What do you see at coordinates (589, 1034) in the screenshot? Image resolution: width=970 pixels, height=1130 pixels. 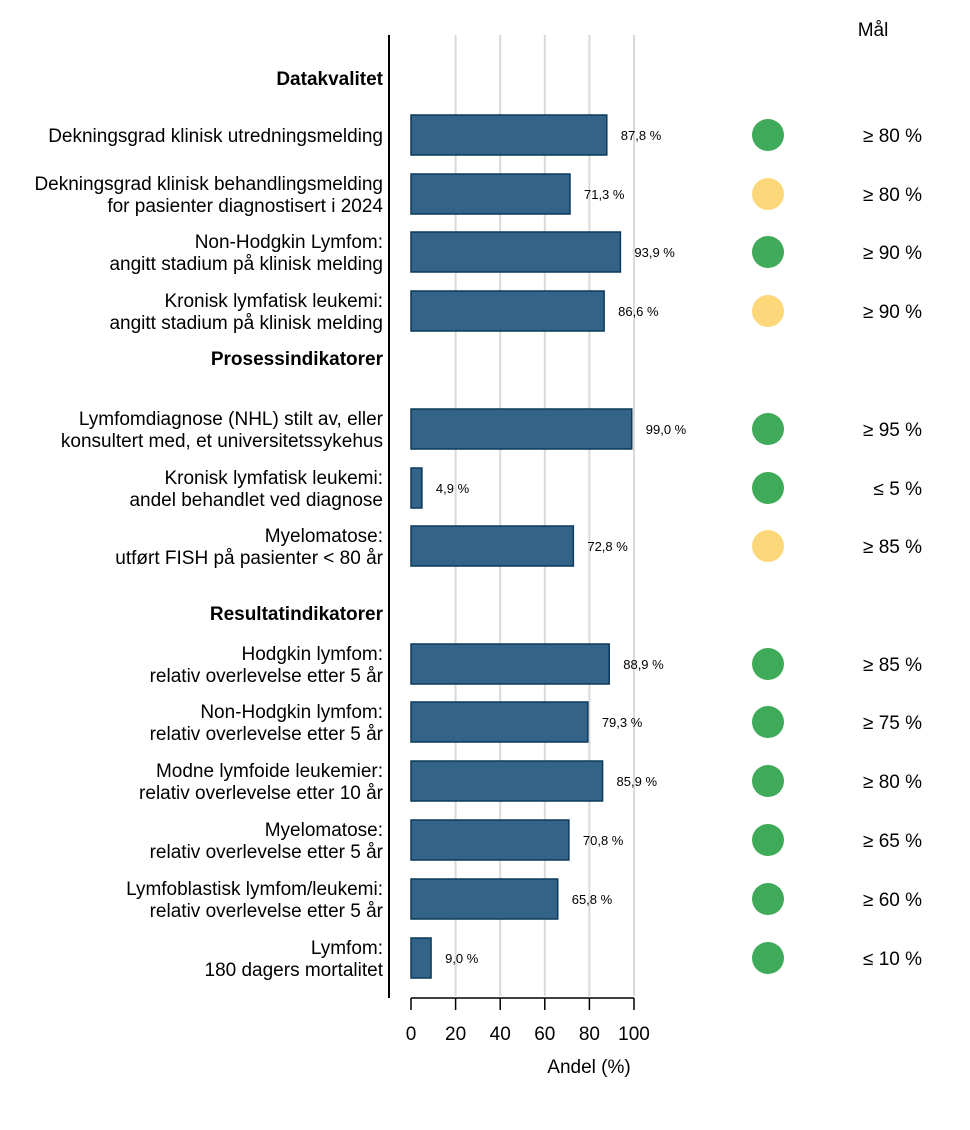 I see `x-tick-label: 80` at bounding box center [589, 1034].